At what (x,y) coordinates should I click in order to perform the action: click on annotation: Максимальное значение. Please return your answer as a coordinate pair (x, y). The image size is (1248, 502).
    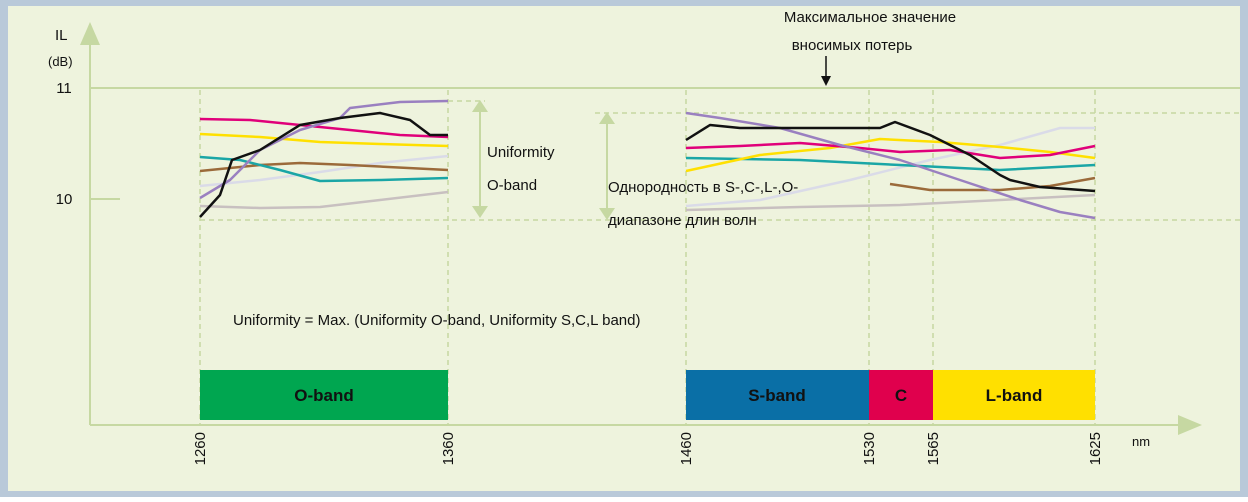
    Looking at the image, I should click on (870, 17).